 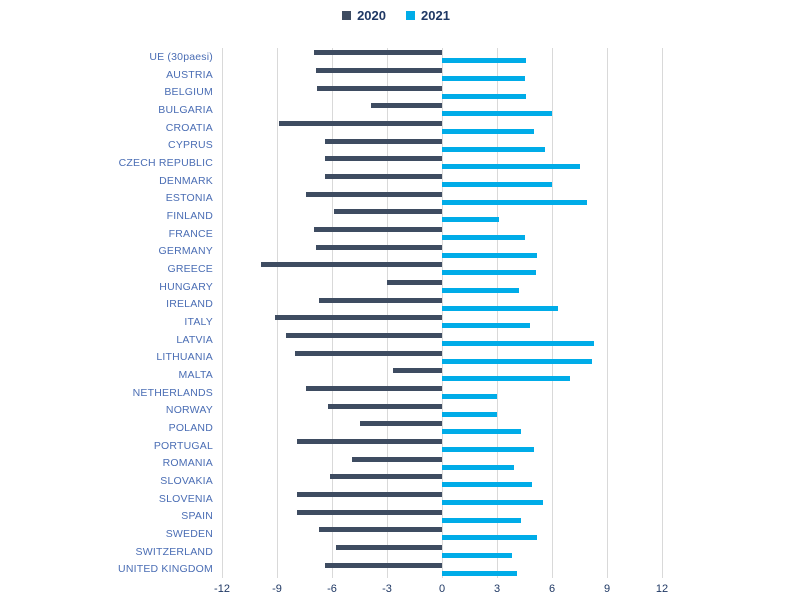 I want to click on category-label: SLOVAKIA, so click(x=186, y=480).